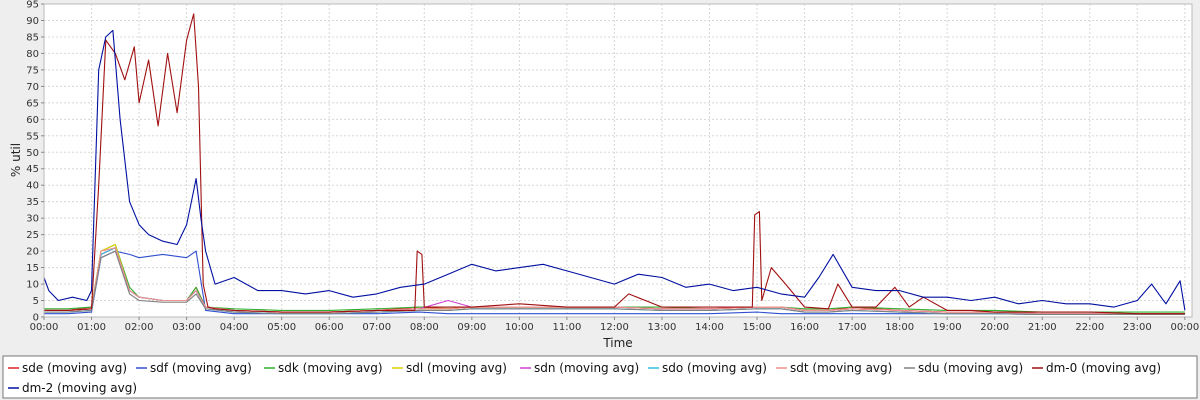  I want to click on x-tick-label: 18:00, so click(899, 327).